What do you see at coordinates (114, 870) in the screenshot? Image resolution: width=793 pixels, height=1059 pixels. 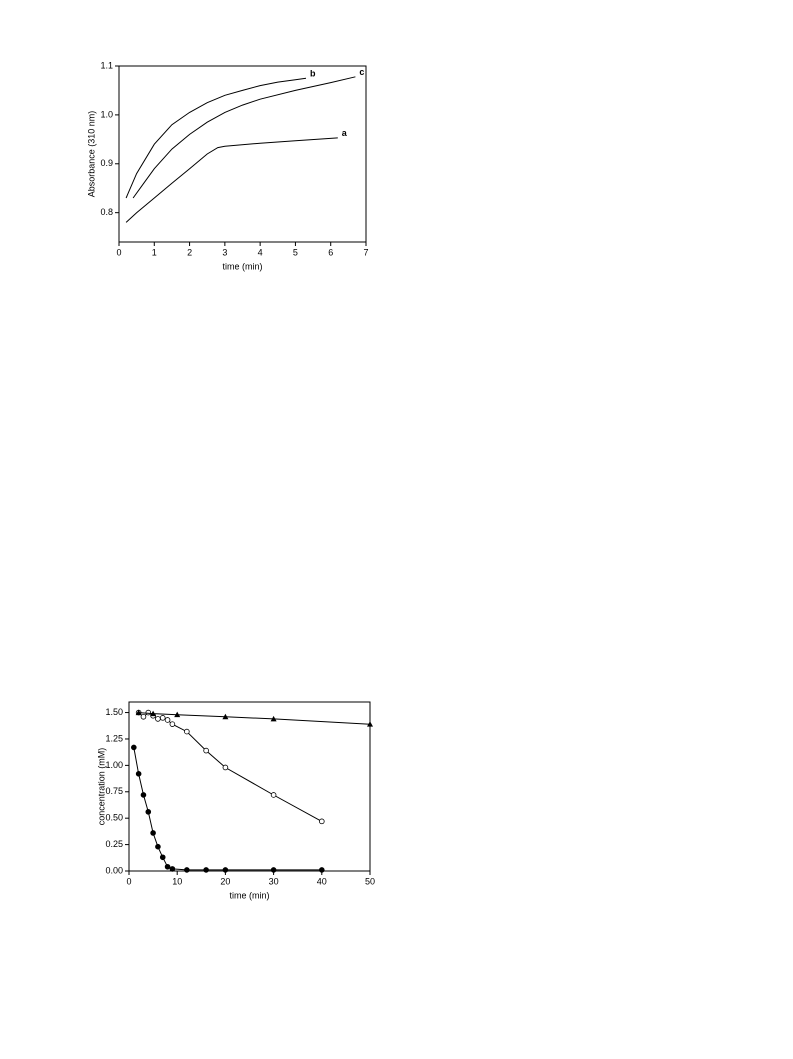 I see `y-tick-label: 0.00` at bounding box center [114, 870].